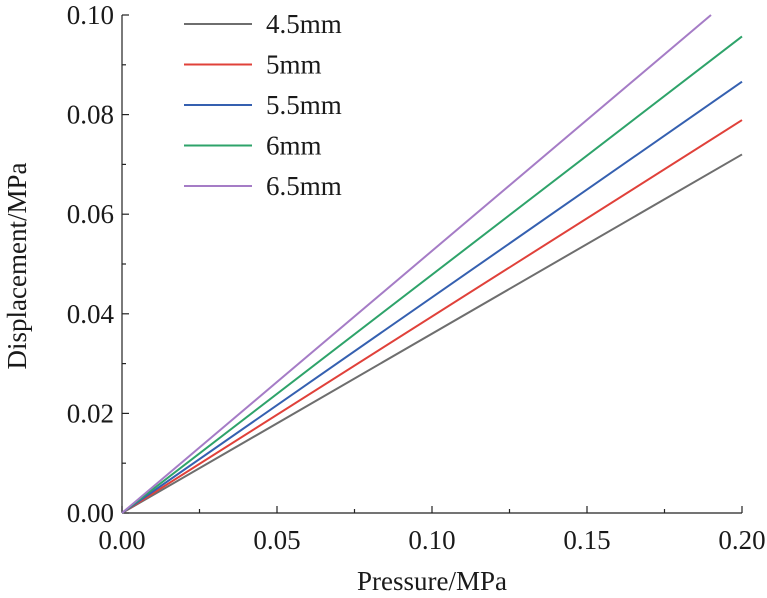 The width and height of the screenshot is (767, 598). Describe the element at coordinates (90, 115) in the screenshot. I see `y-tick-label: 0.08` at that location.